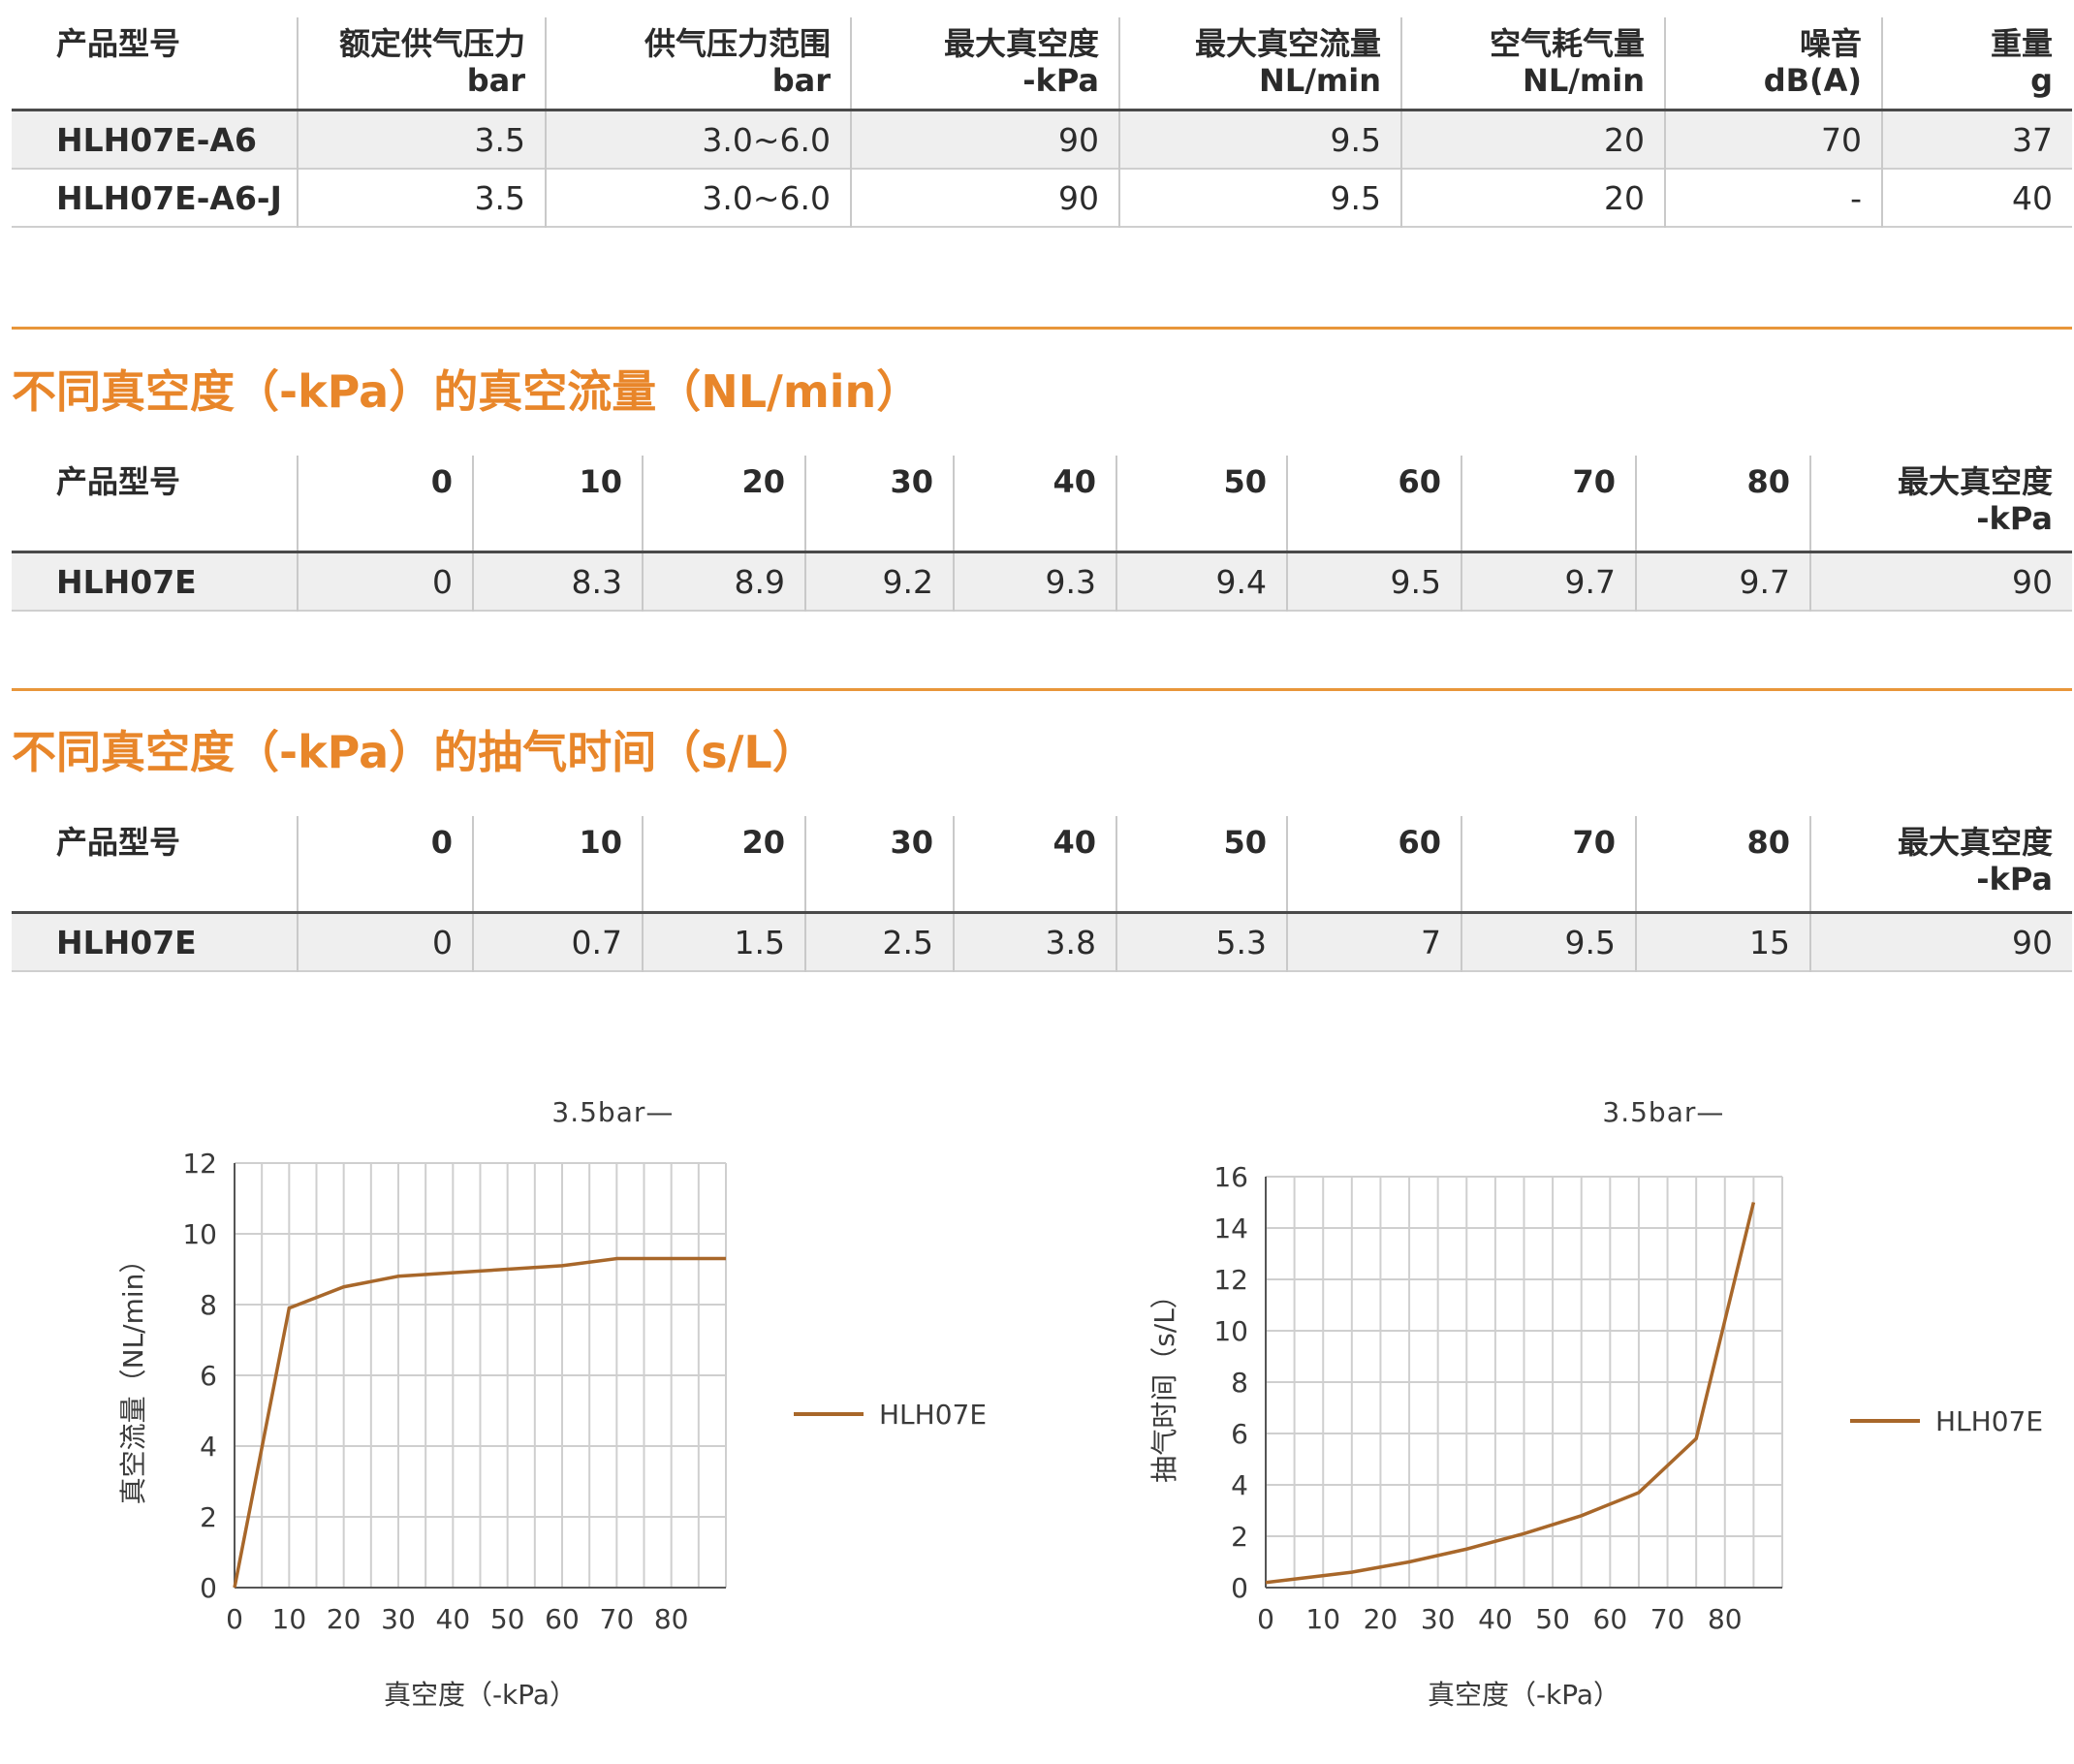 Image resolution: width=2074 pixels, height=1764 pixels. What do you see at coordinates (1201, 942) in the screenshot?
I see `table-cell: 5.3` at bounding box center [1201, 942].